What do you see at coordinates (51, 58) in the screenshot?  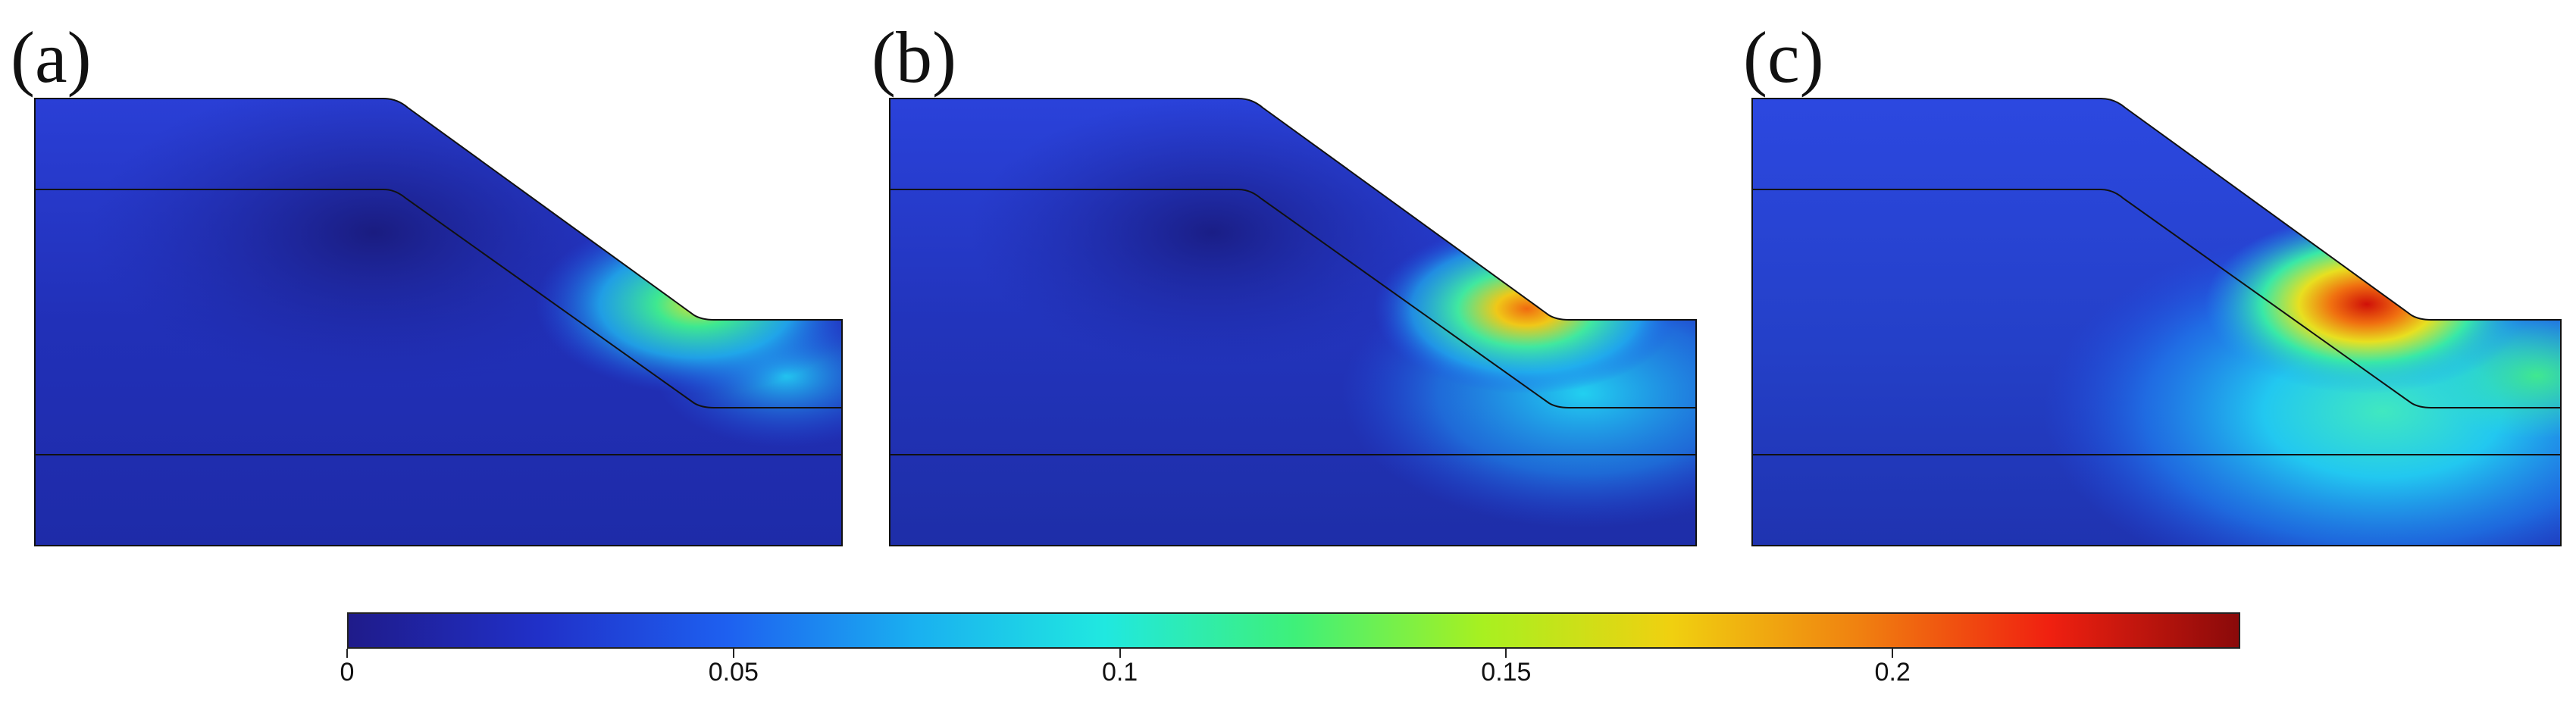 I see `panel-label-a: (a)` at bounding box center [51, 58].